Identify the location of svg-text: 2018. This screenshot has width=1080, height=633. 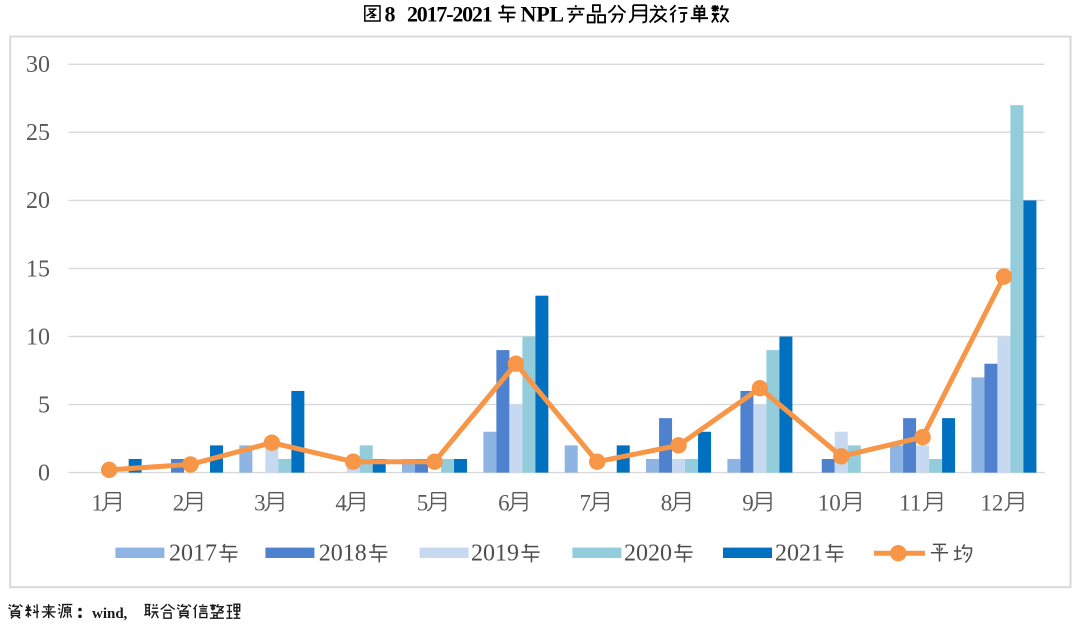
(343, 553).